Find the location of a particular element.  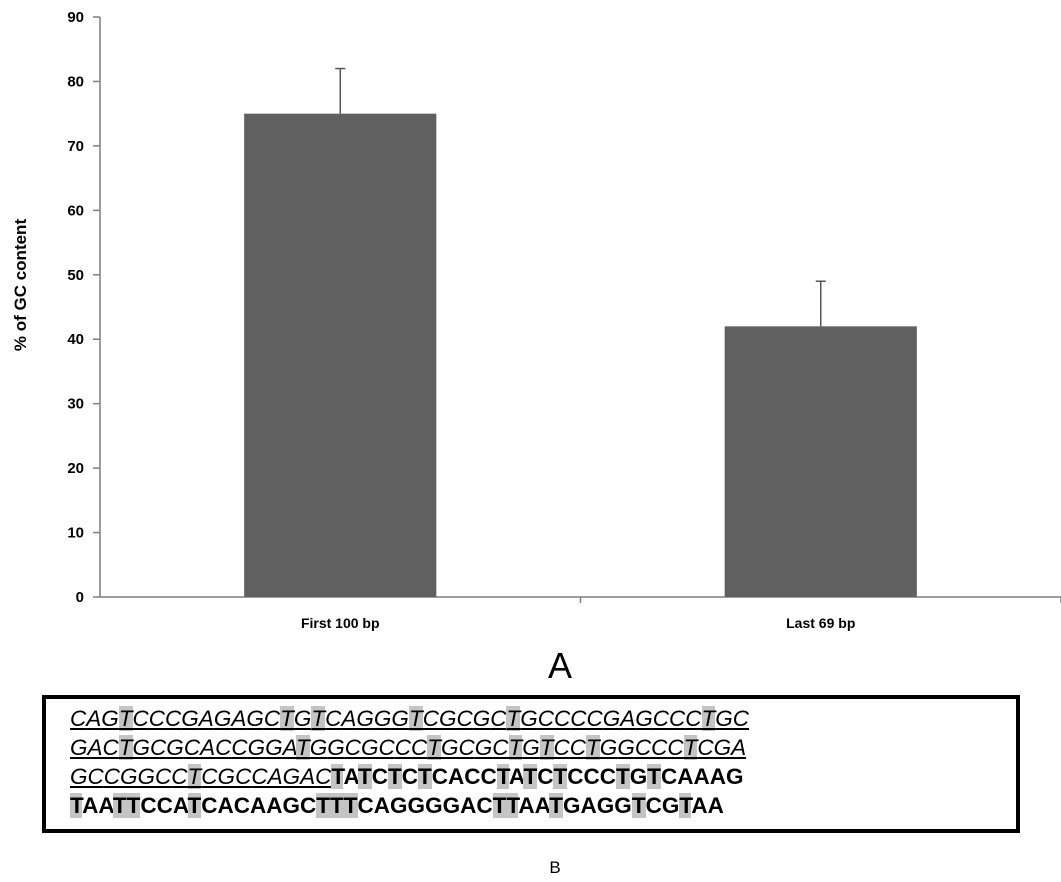

y-tick-label: 0 is located at coordinates (80, 597).